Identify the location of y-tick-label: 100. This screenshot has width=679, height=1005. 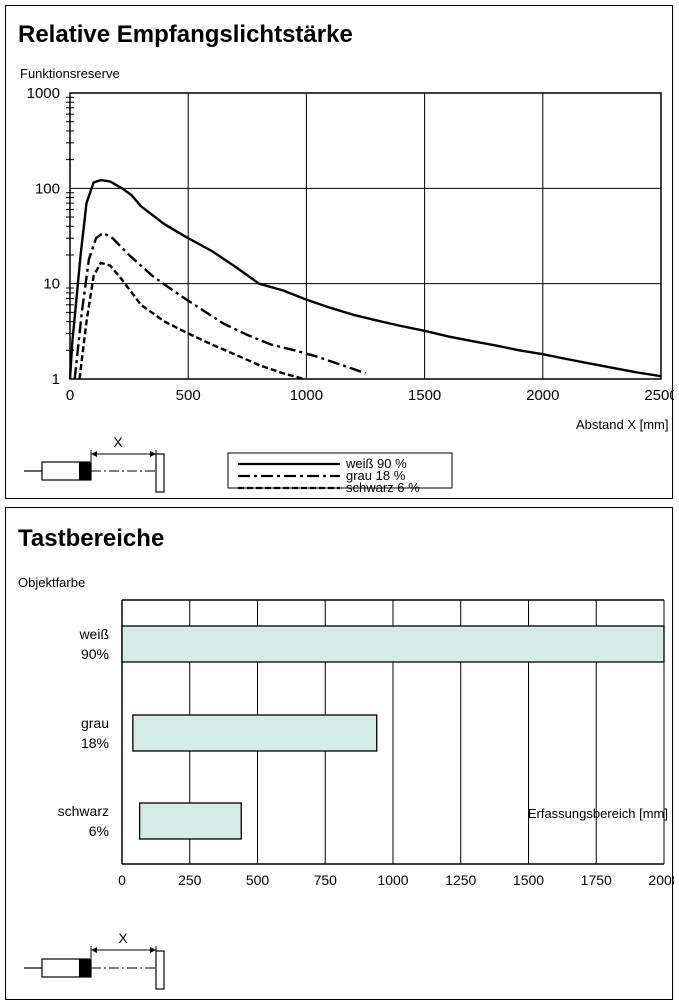
(47, 188).